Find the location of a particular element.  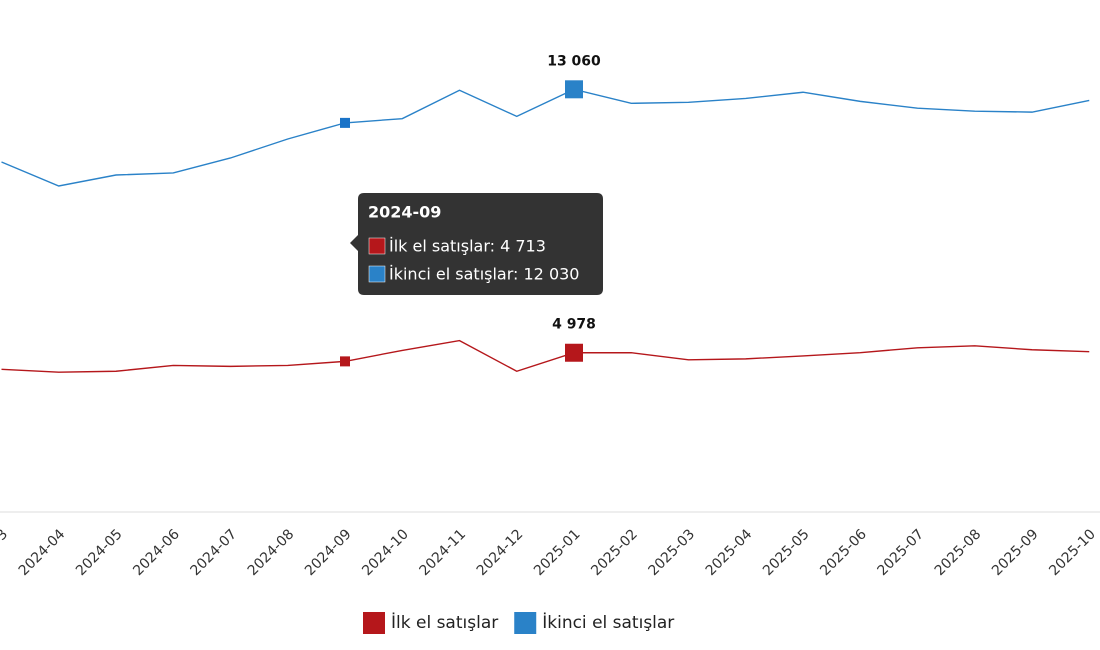

tooltip-line: İlk el satışlar: 4 713 is located at coordinates (467, 246).